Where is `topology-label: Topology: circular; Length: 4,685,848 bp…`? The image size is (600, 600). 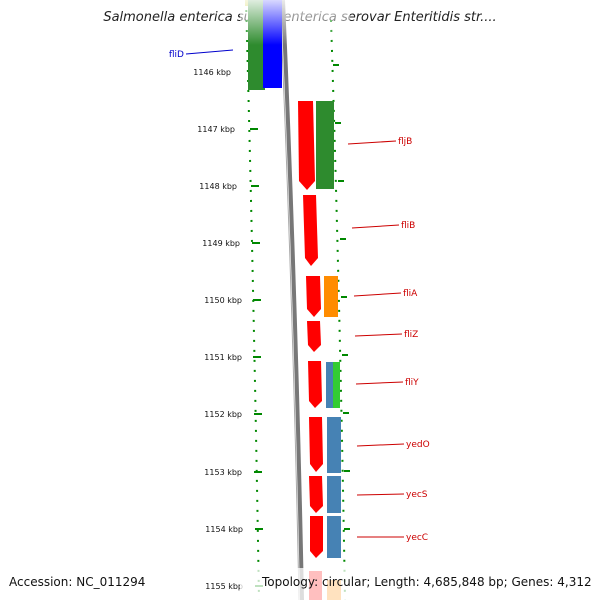
topology-label: Topology: circular; Length: 4,685,848 bp… is located at coordinates (427, 582).